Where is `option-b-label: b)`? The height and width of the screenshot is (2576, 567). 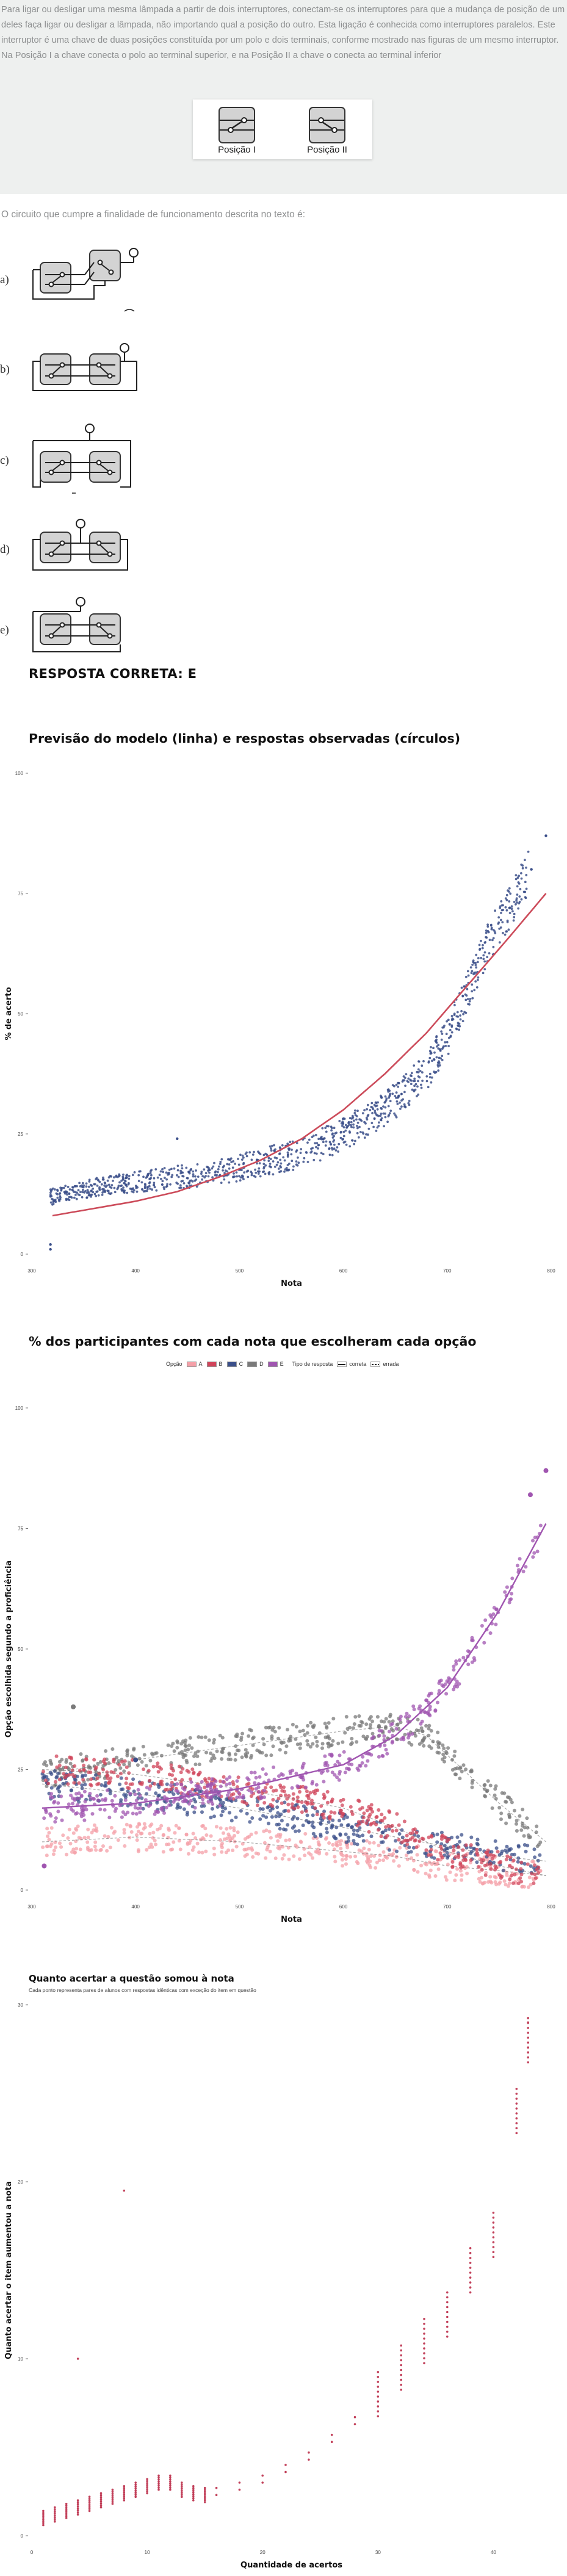
option-b-label: b) is located at coordinates (5, 369).